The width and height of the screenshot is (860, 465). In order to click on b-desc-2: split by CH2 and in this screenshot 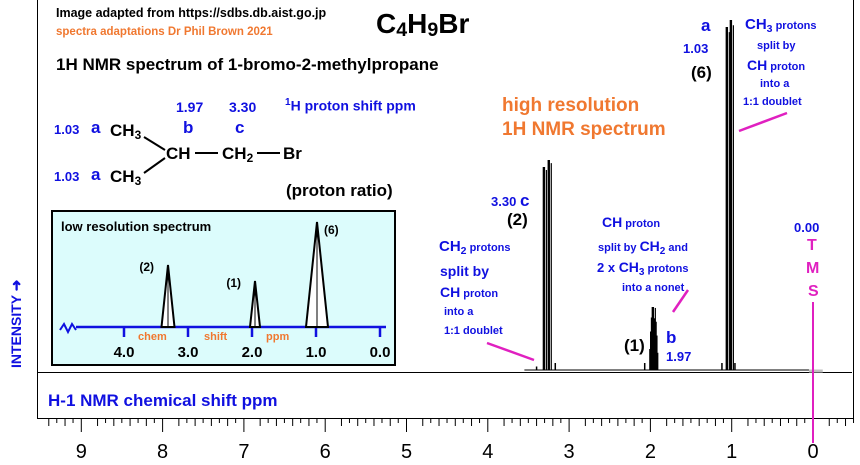, I will do `click(643, 247)`.